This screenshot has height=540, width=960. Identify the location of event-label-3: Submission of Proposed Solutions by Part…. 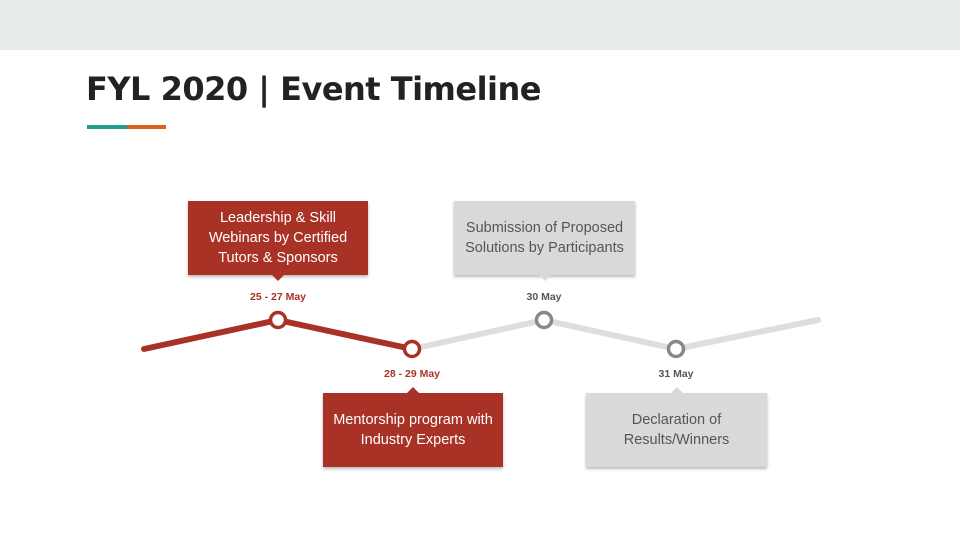
(544, 238).